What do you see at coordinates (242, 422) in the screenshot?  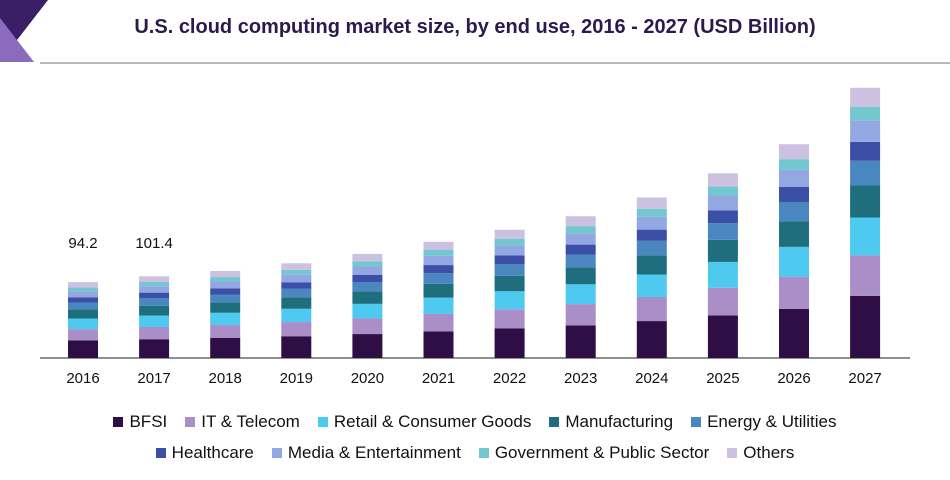 I see `legend-item: IT & Telecom` at bounding box center [242, 422].